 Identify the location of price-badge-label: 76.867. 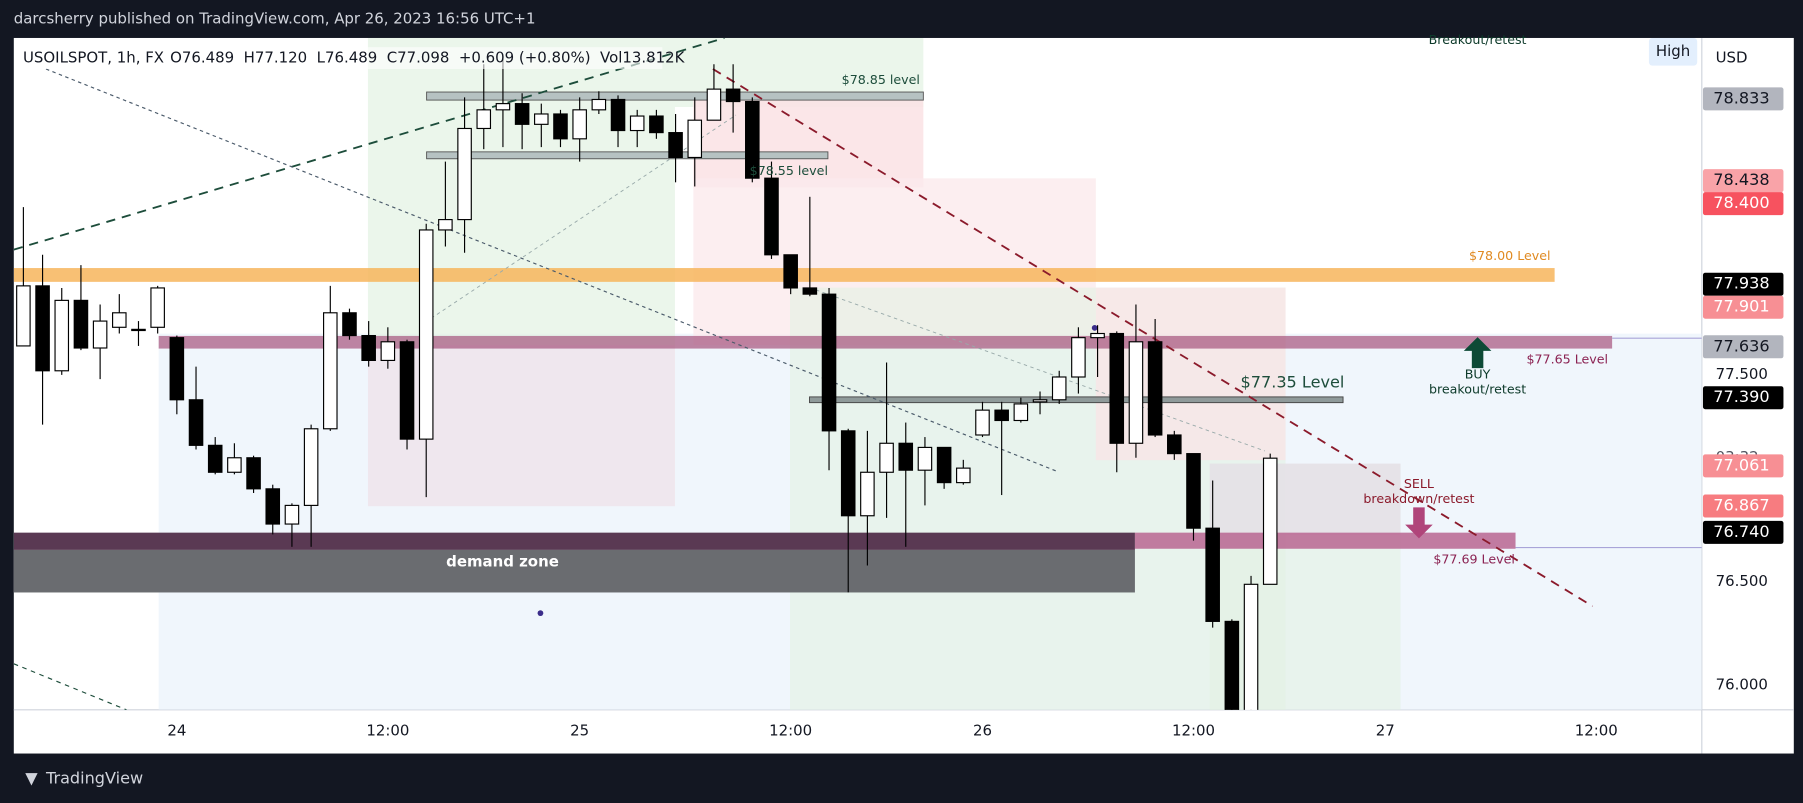
(1741, 505).